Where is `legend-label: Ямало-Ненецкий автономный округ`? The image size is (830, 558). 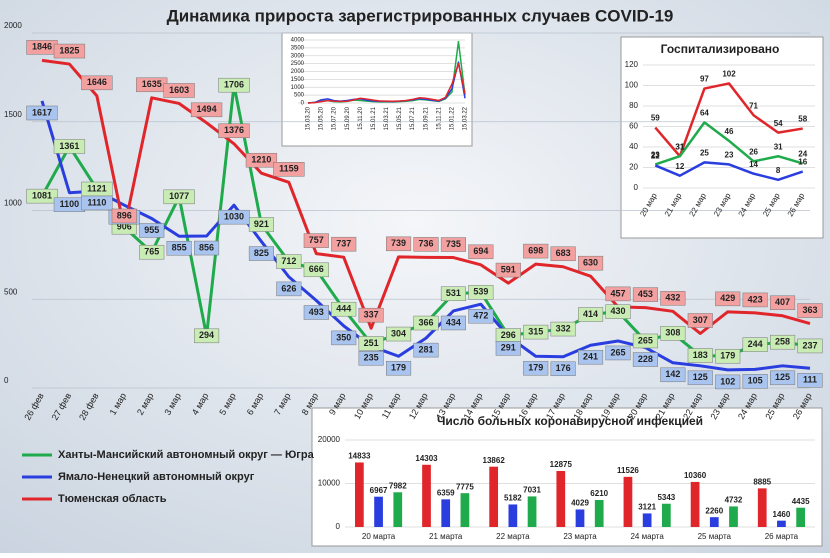 legend-label: Ямало-Ненецкий автономный округ is located at coordinates (156, 477).